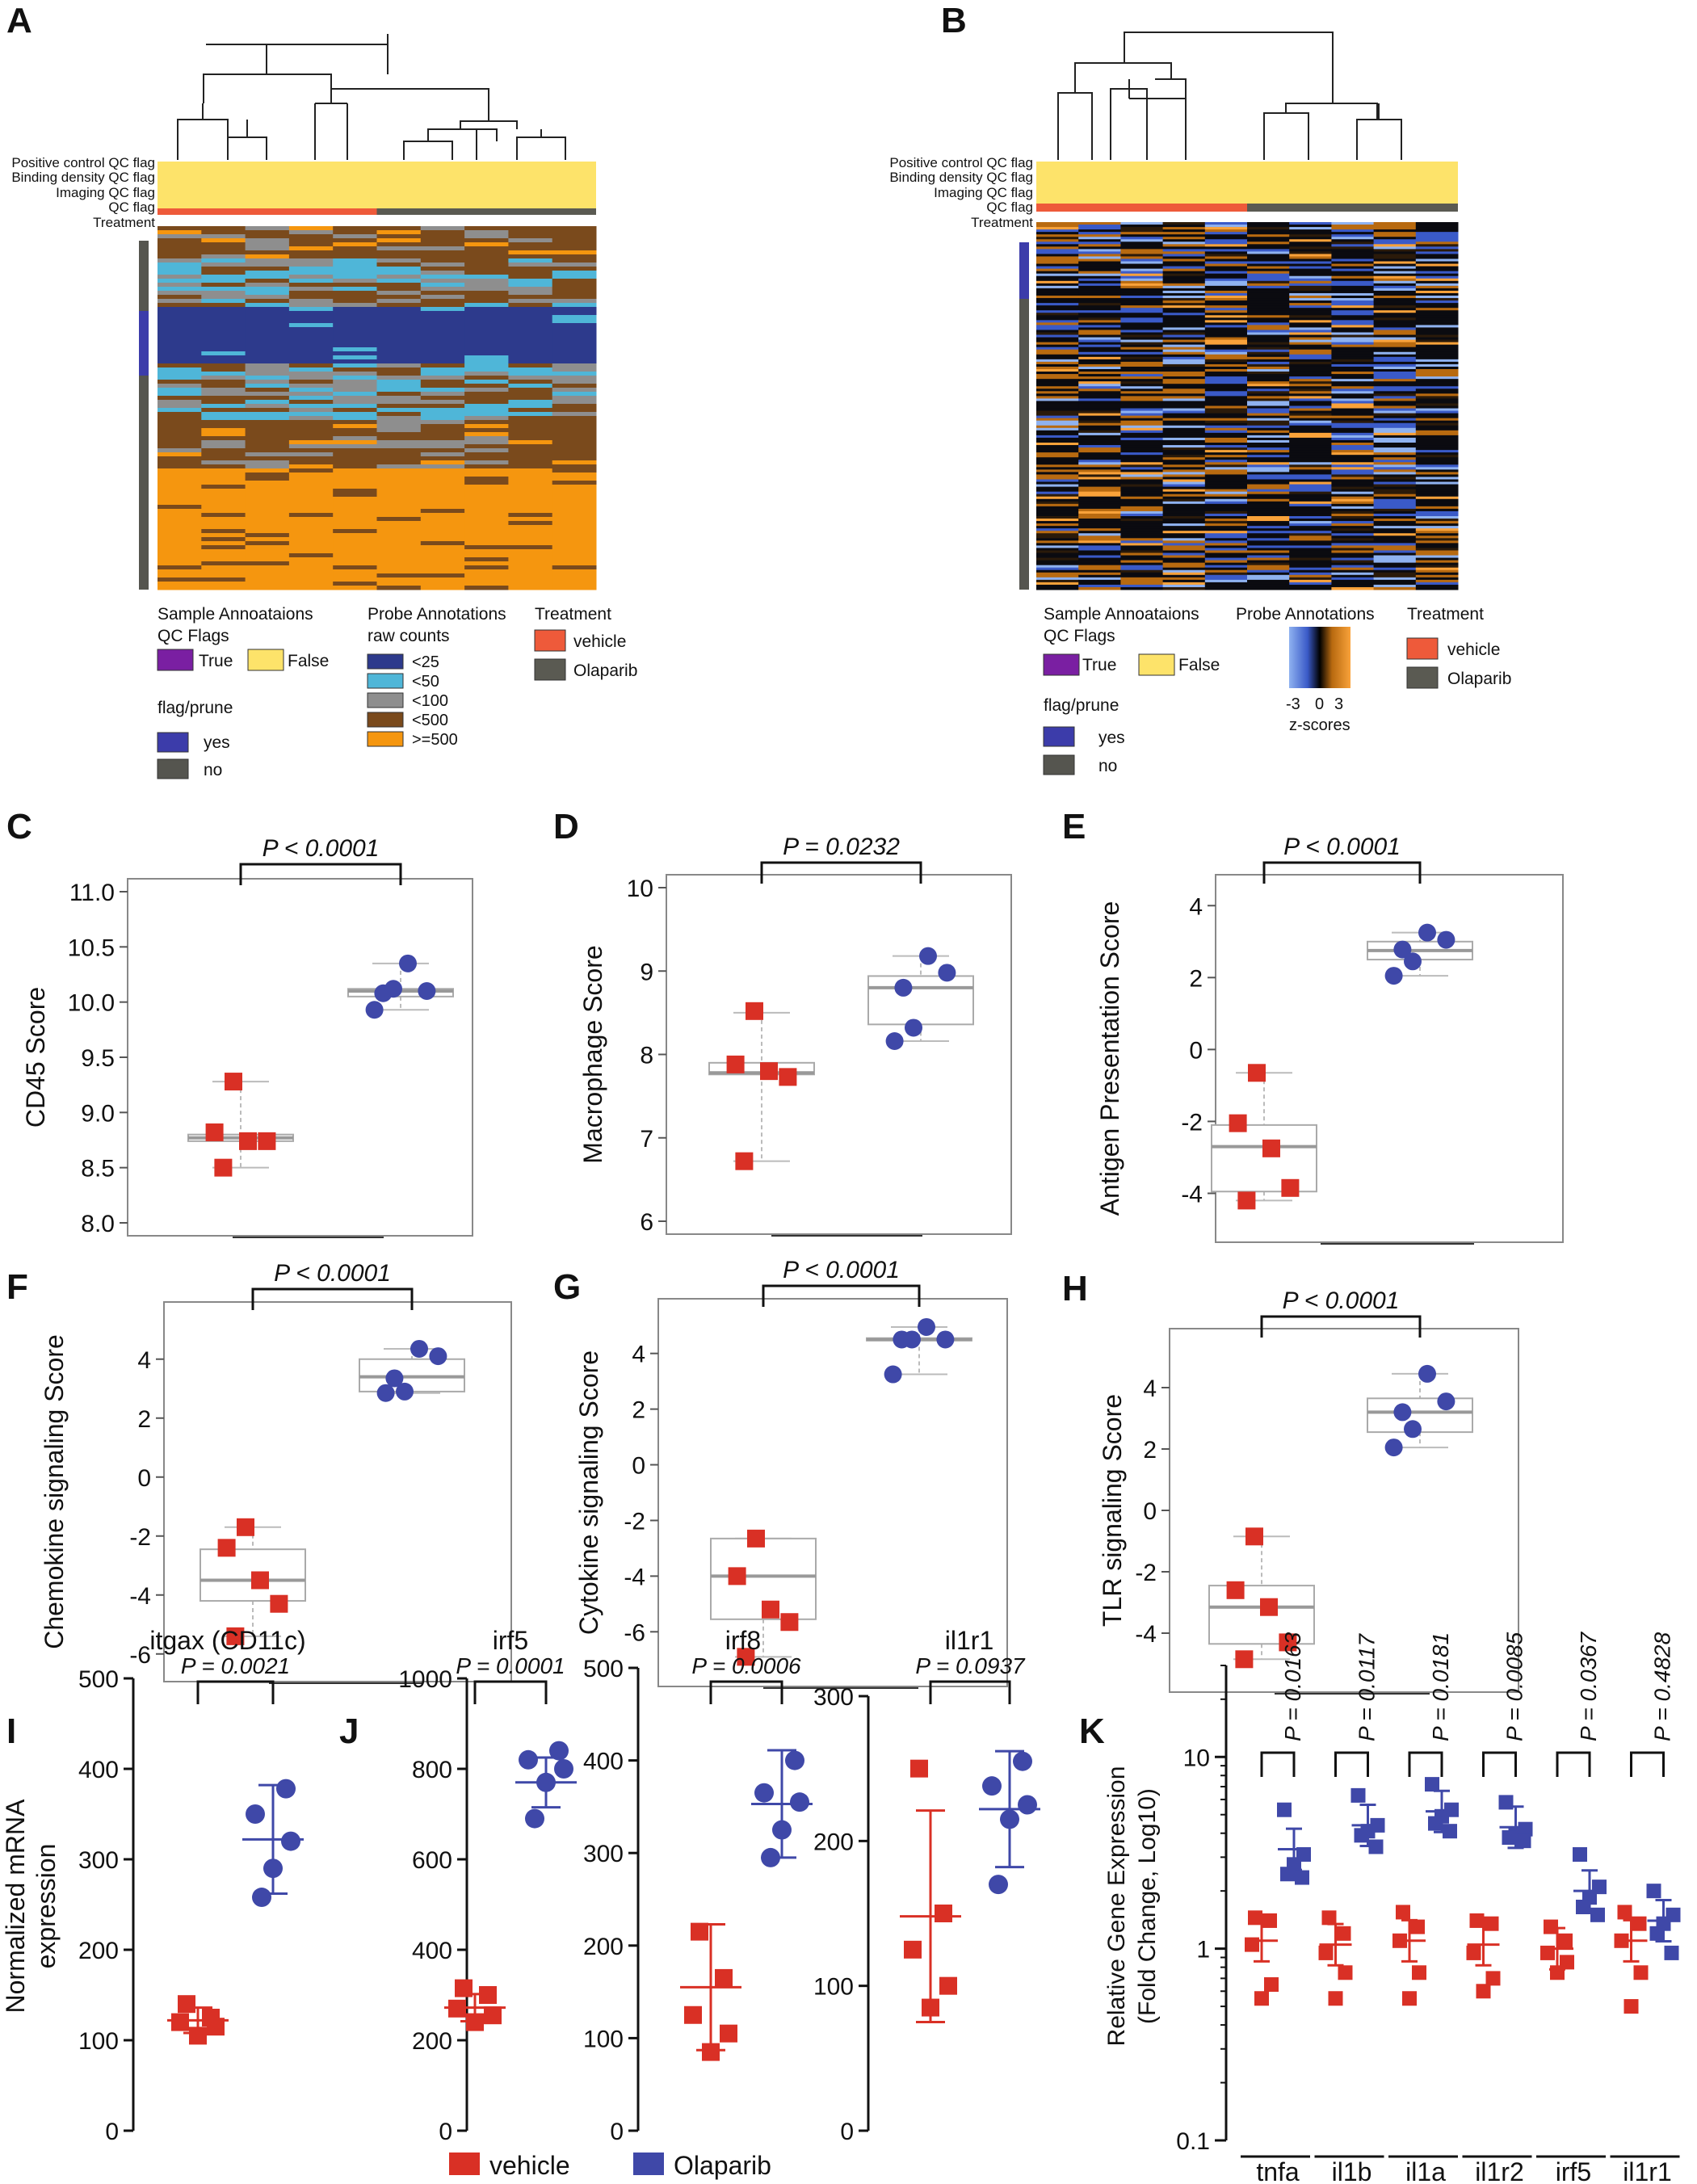 The height and width of the screenshot is (2184, 1697). I want to click on y-tick-label: 10, so click(640, 889).